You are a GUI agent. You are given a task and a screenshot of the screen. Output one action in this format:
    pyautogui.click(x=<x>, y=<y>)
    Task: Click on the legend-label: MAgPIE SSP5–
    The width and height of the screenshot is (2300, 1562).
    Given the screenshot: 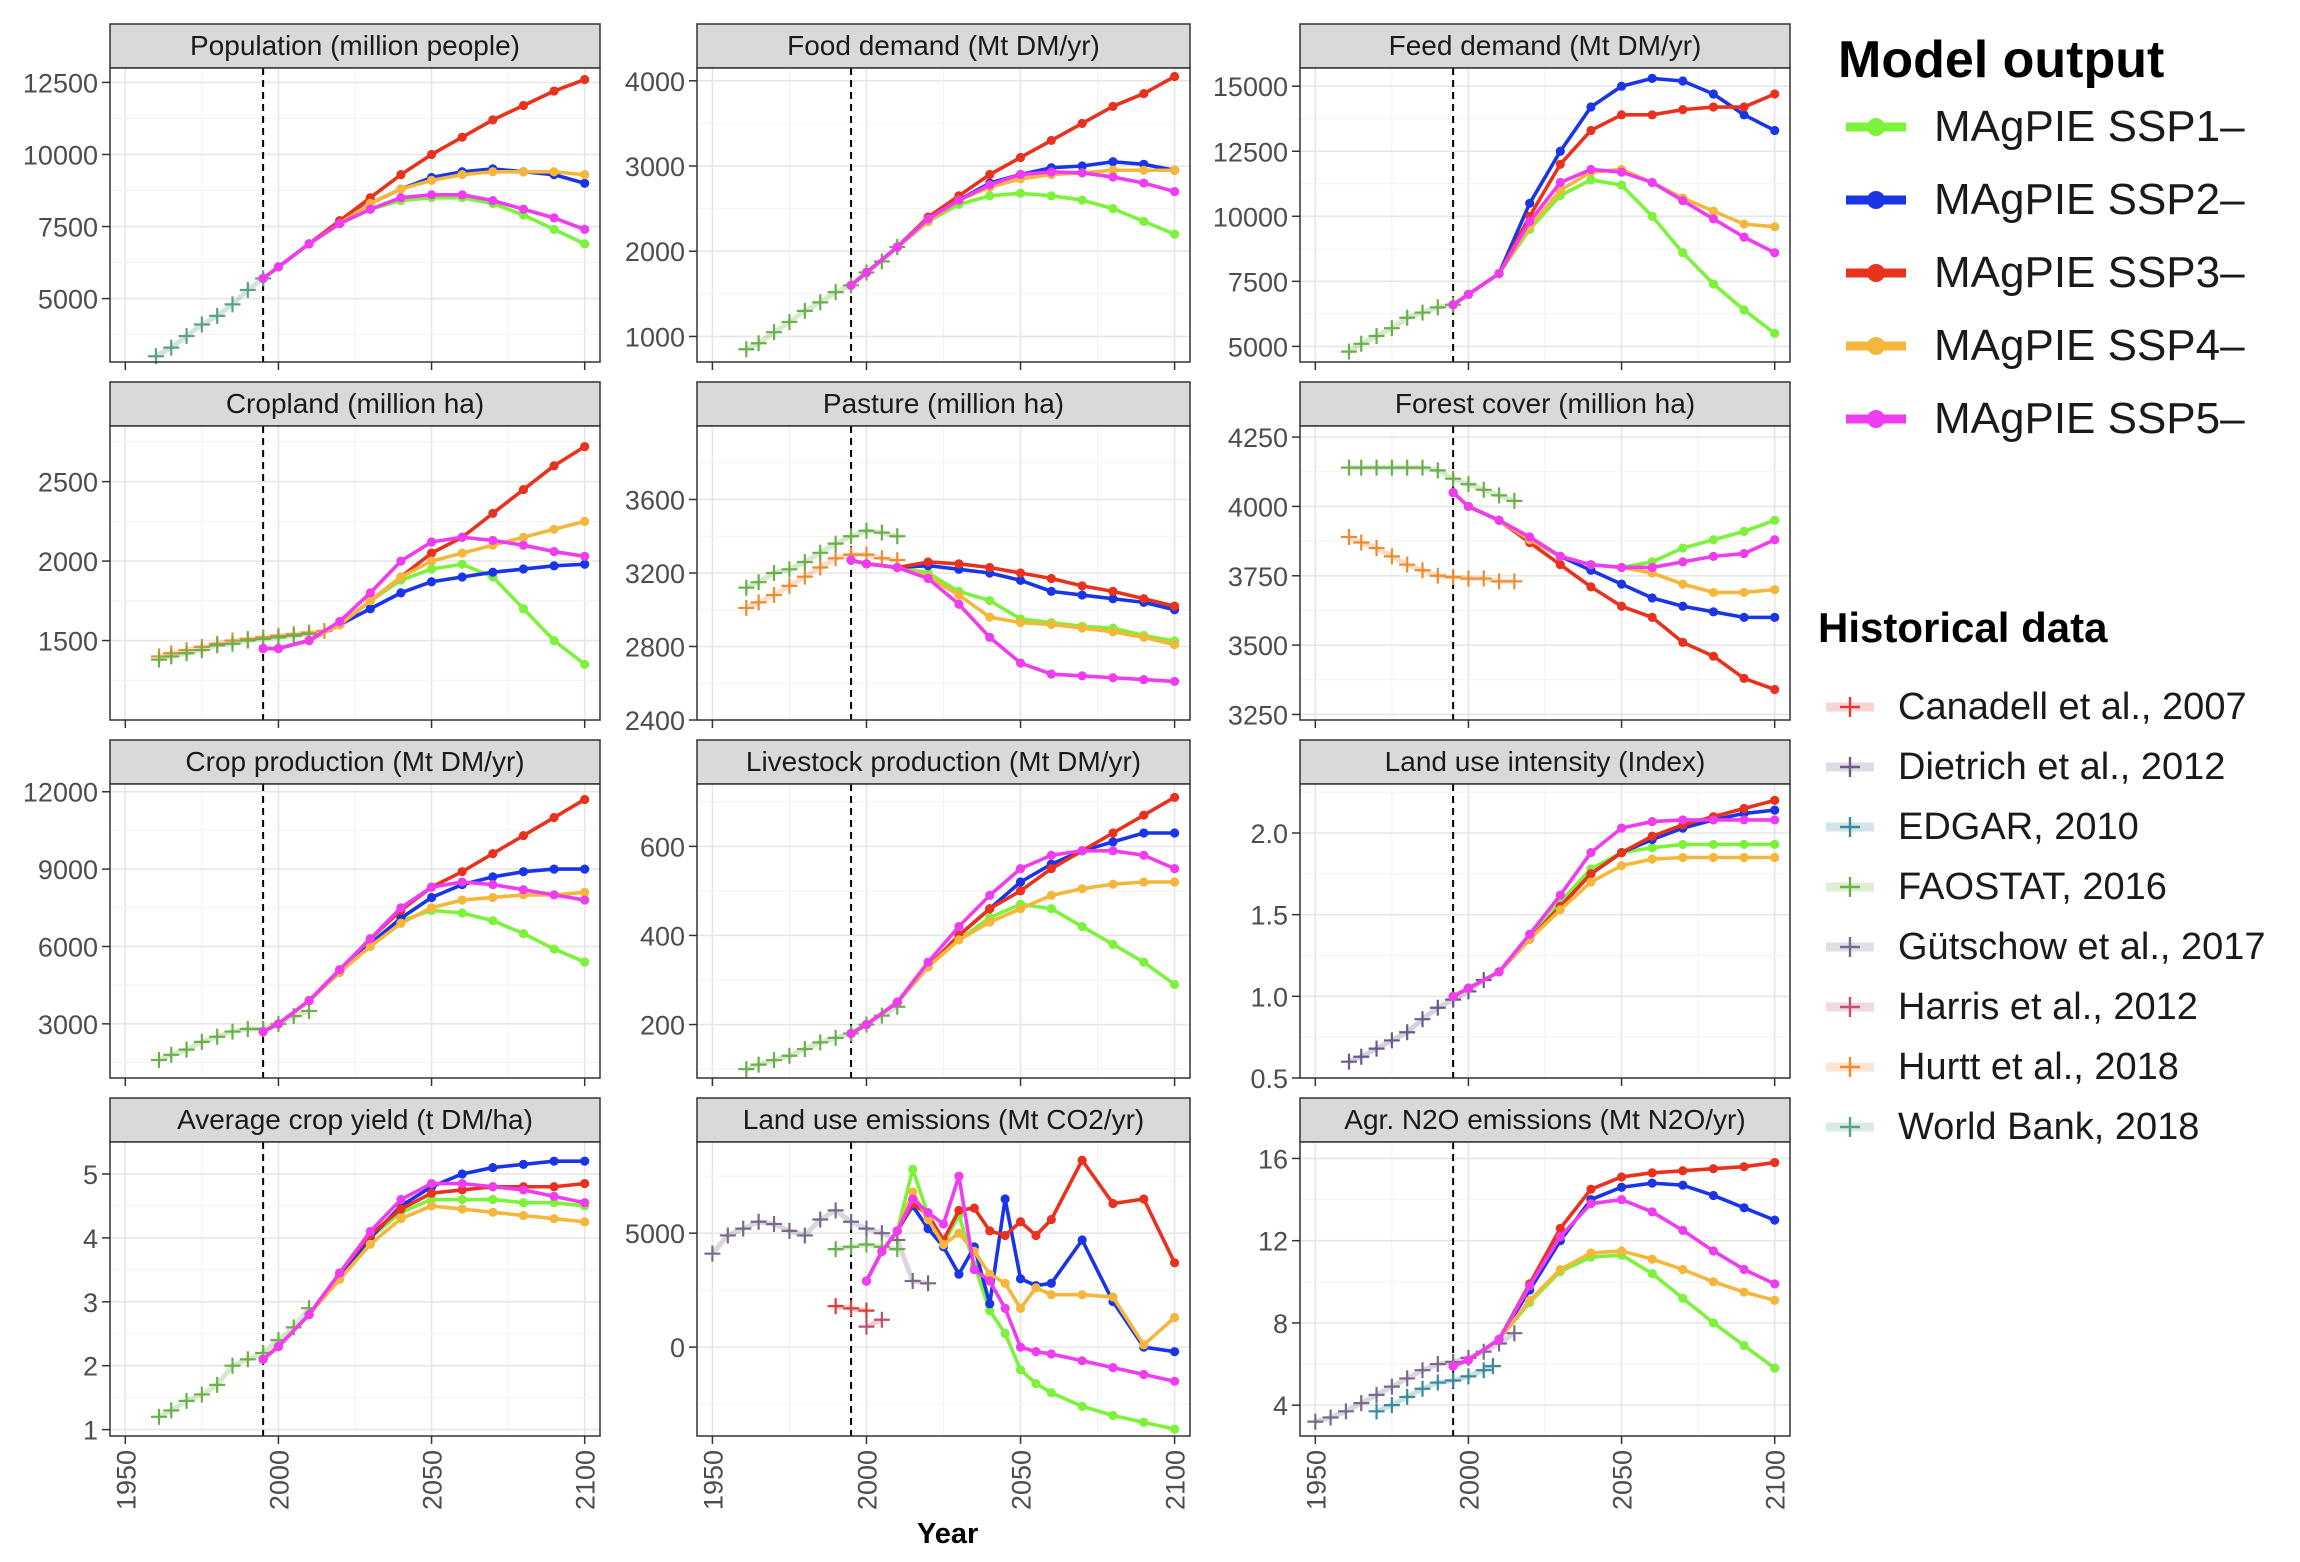 What is the action you would take?
    pyautogui.click(x=2089, y=419)
    